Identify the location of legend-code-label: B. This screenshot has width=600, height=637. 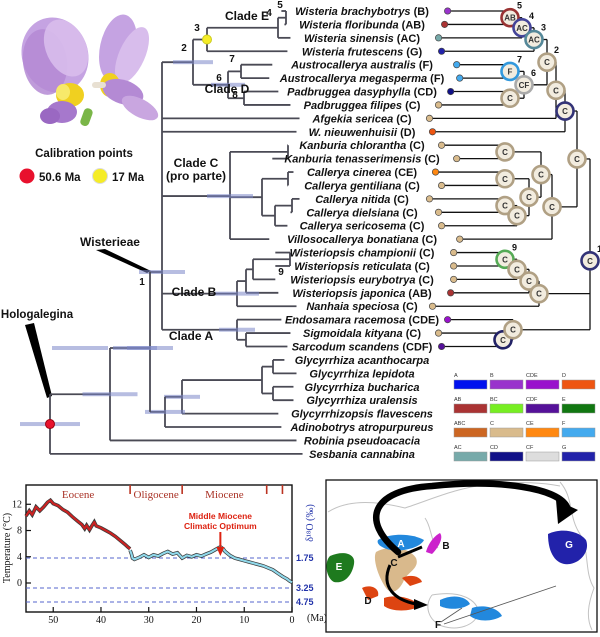
(492, 376).